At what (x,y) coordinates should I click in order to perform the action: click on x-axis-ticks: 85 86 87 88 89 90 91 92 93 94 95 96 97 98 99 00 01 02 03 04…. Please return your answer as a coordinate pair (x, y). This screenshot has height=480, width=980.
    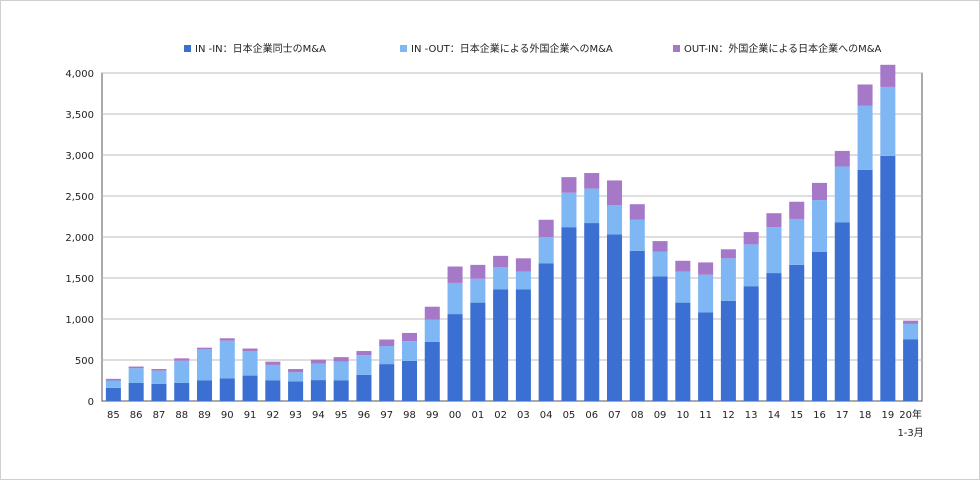
    Looking at the image, I should click on (514, 414).